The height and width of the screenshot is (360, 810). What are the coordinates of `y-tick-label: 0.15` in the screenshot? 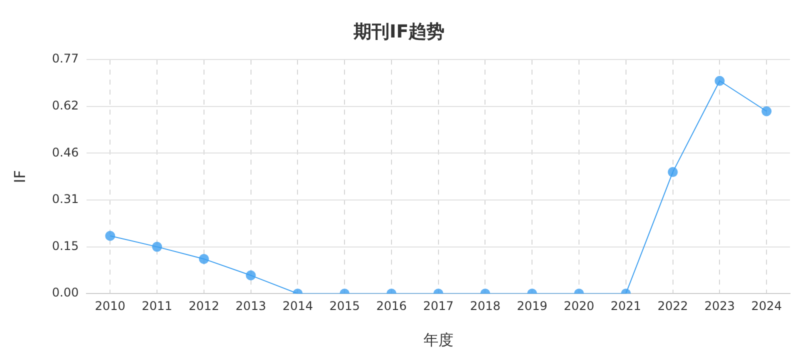 It's located at (65, 245).